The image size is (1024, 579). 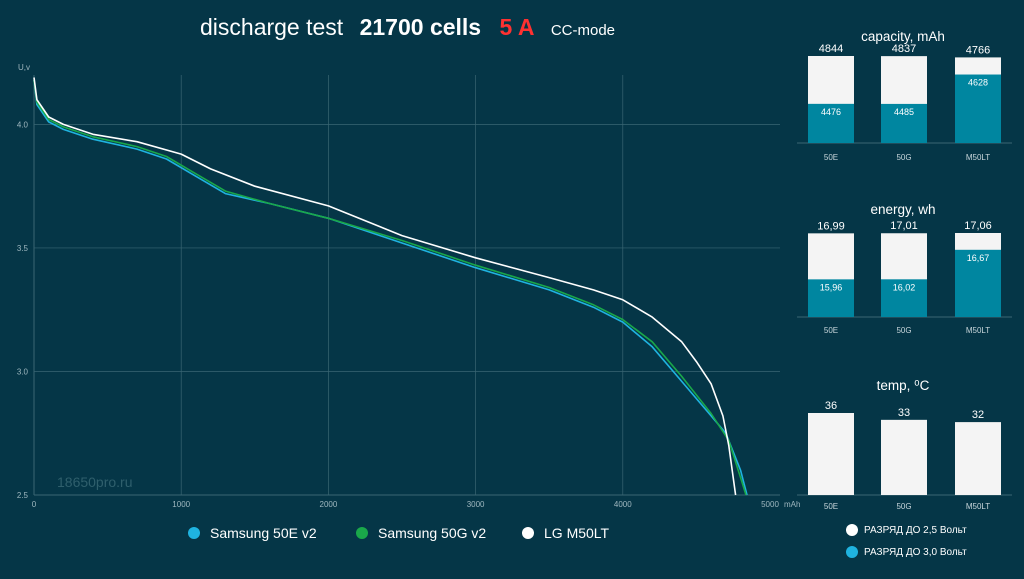 I want to click on bar-high-label: 17,06, so click(x=978, y=226).